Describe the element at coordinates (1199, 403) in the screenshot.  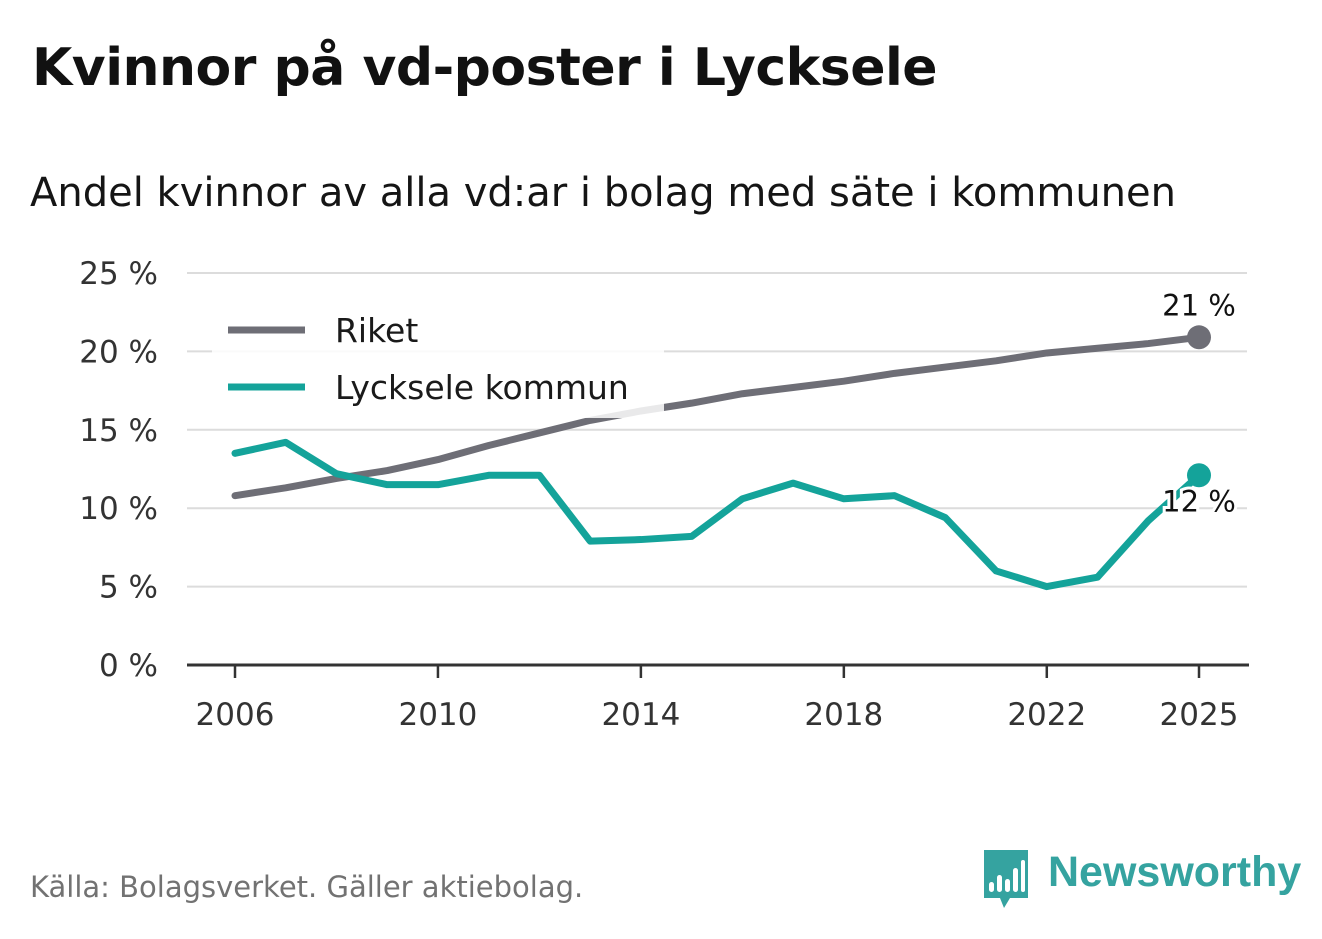
I see `end-labels: 21 % 12 %` at that location.